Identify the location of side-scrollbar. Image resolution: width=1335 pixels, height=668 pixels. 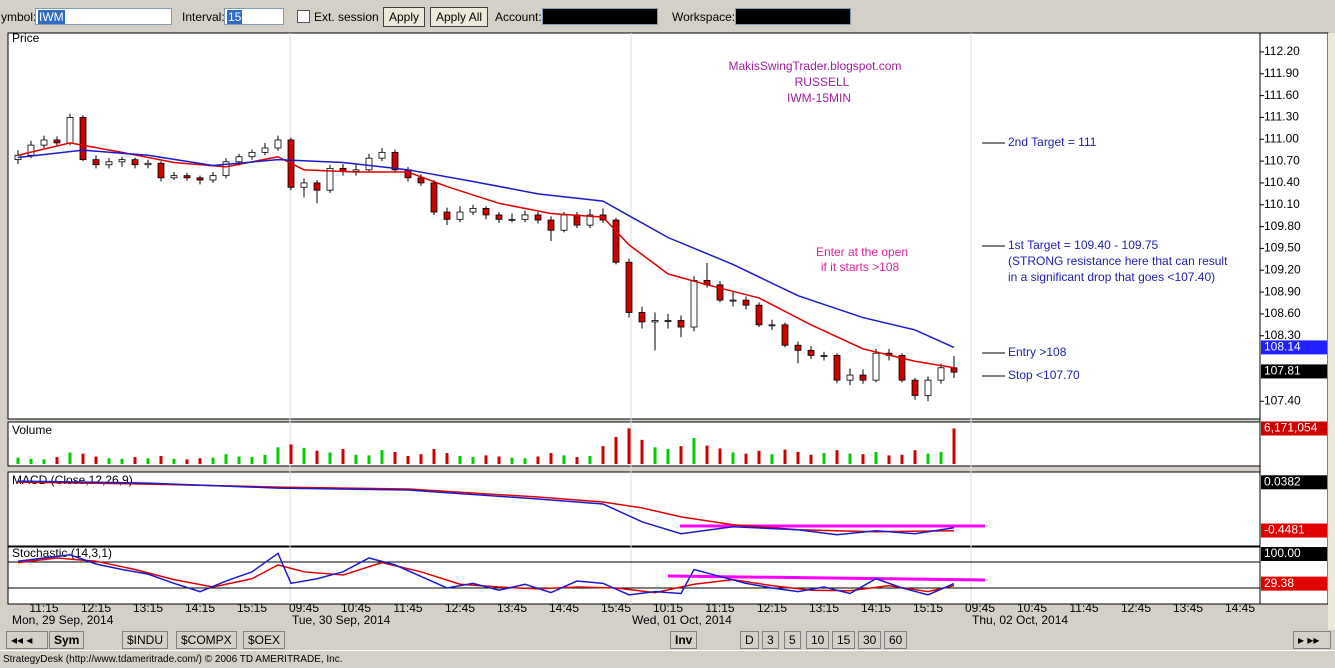
(1331, 331).